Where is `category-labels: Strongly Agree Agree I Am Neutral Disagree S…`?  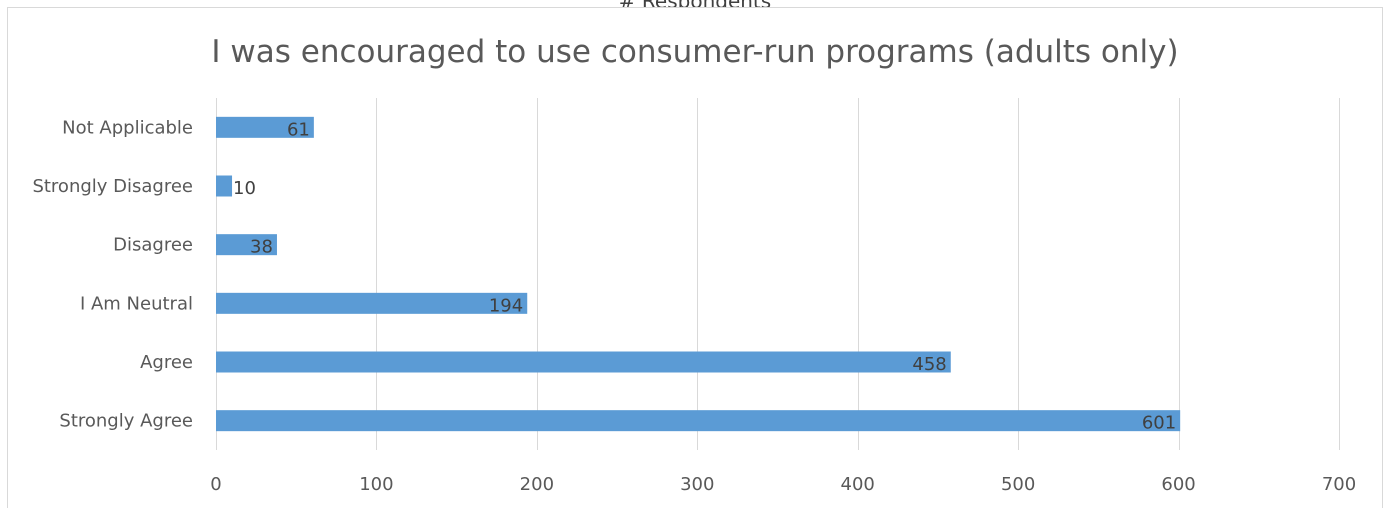 category-labels: Strongly Agree Agree I Am Neutral Disagree S… is located at coordinates (112, 274).